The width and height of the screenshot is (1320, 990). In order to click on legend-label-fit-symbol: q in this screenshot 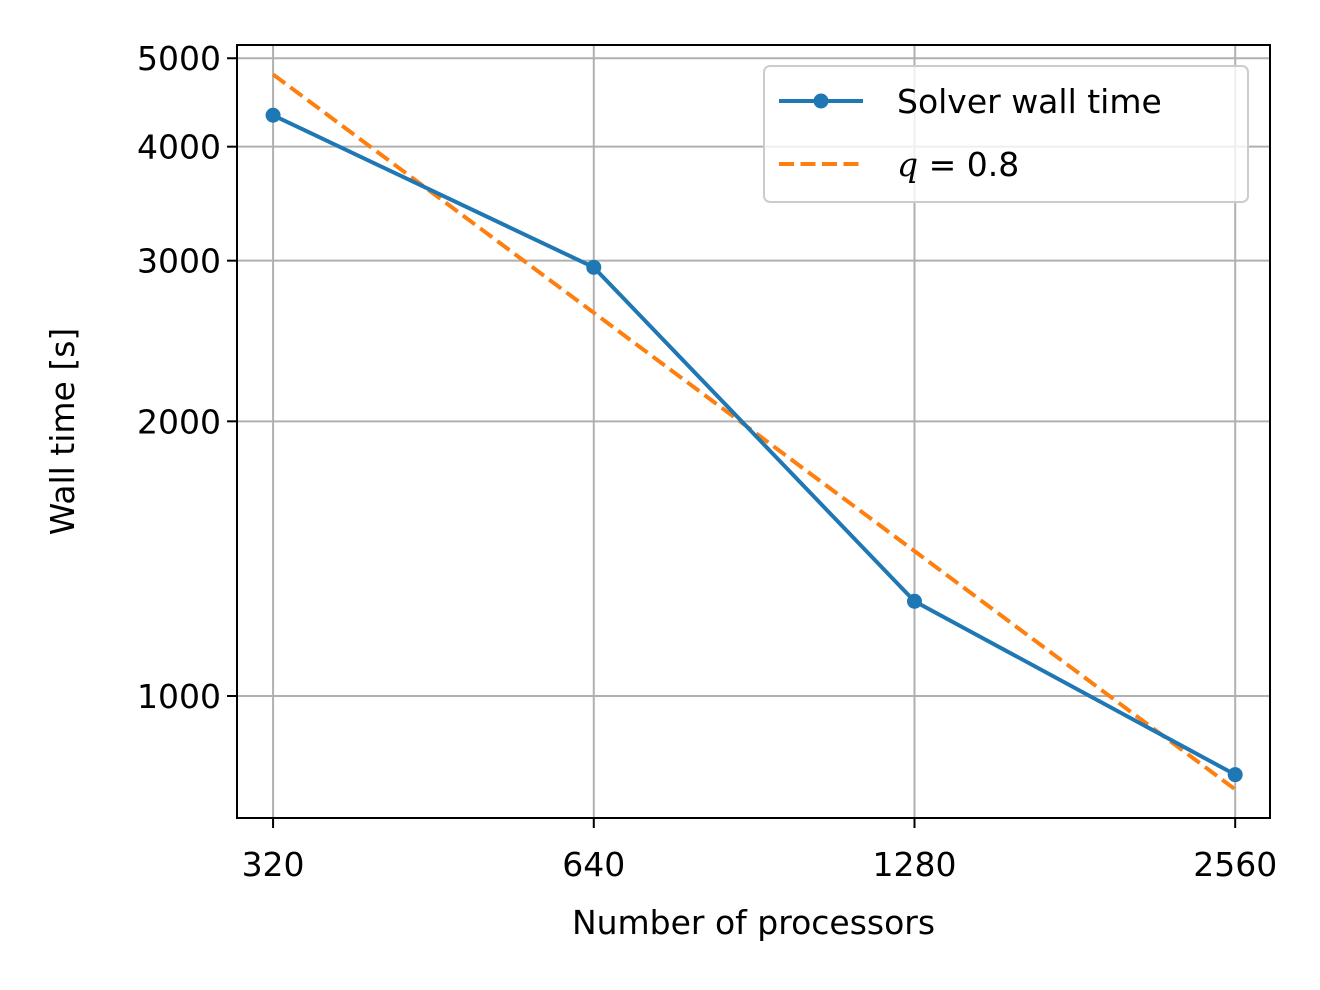, I will do `click(907, 164)`.